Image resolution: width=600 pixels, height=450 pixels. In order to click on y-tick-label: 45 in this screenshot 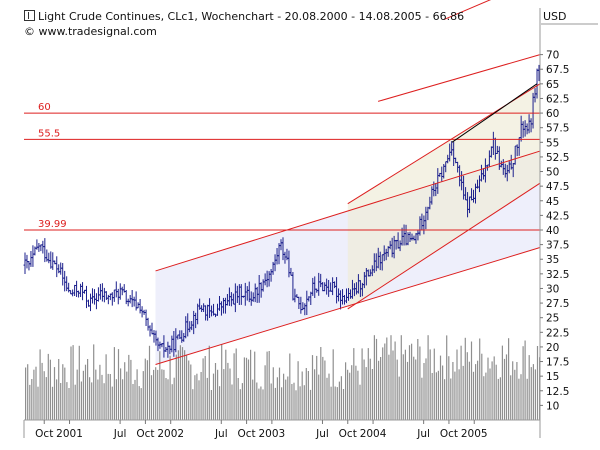, I will do `click(552, 202)`.